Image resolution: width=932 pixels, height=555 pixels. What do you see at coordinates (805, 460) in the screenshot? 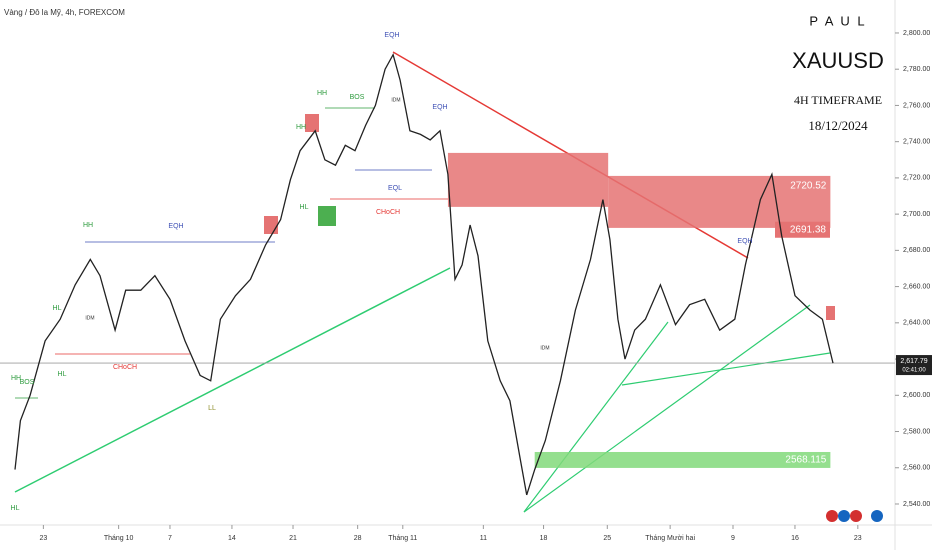
I see `zone-label: 2568.115` at bounding box center [805, 460].